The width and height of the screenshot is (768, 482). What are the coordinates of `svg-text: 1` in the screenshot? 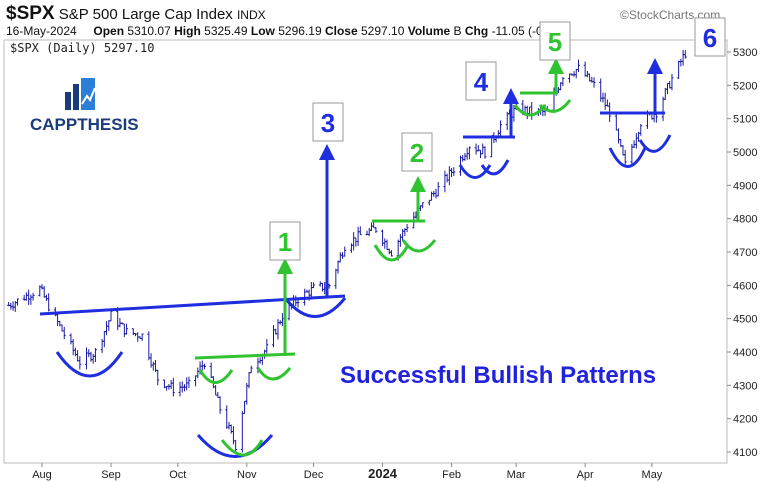 It's located at (285, 242).